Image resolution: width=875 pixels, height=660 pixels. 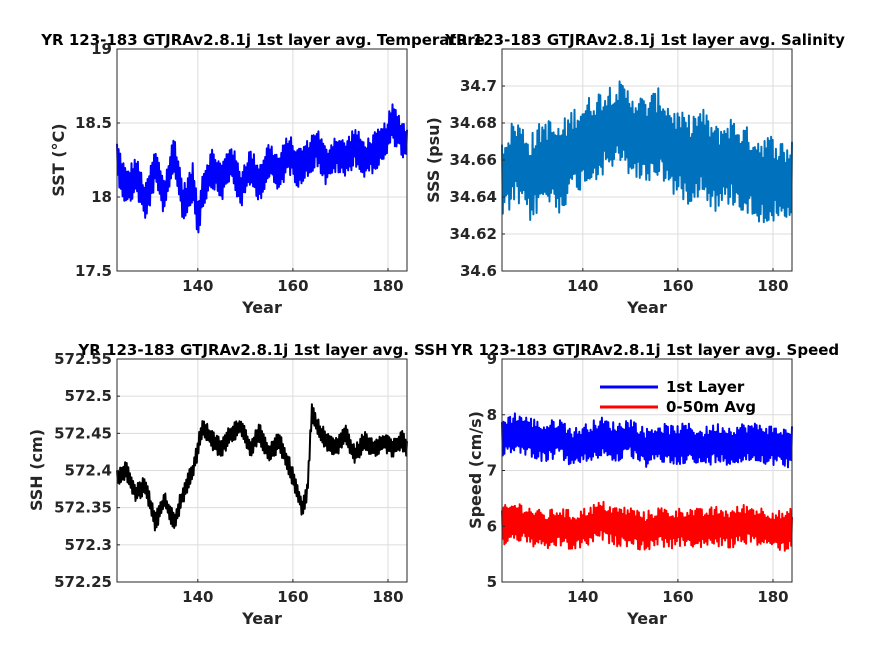 What do you see at coordinates (678, 397) in the screenshot?
I see `legend: 1st Layer 0-50m Avg` at bounding box center [678, 397].